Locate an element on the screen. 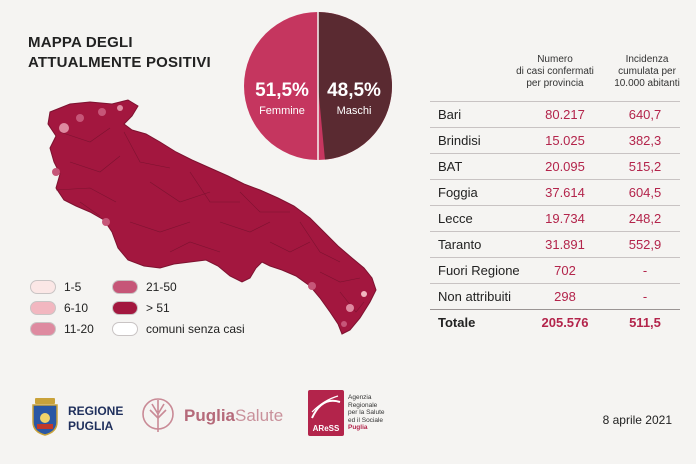 This screenshot has width=696, height=464. legend-item: 11-20 is located at coordinates (62, 329).